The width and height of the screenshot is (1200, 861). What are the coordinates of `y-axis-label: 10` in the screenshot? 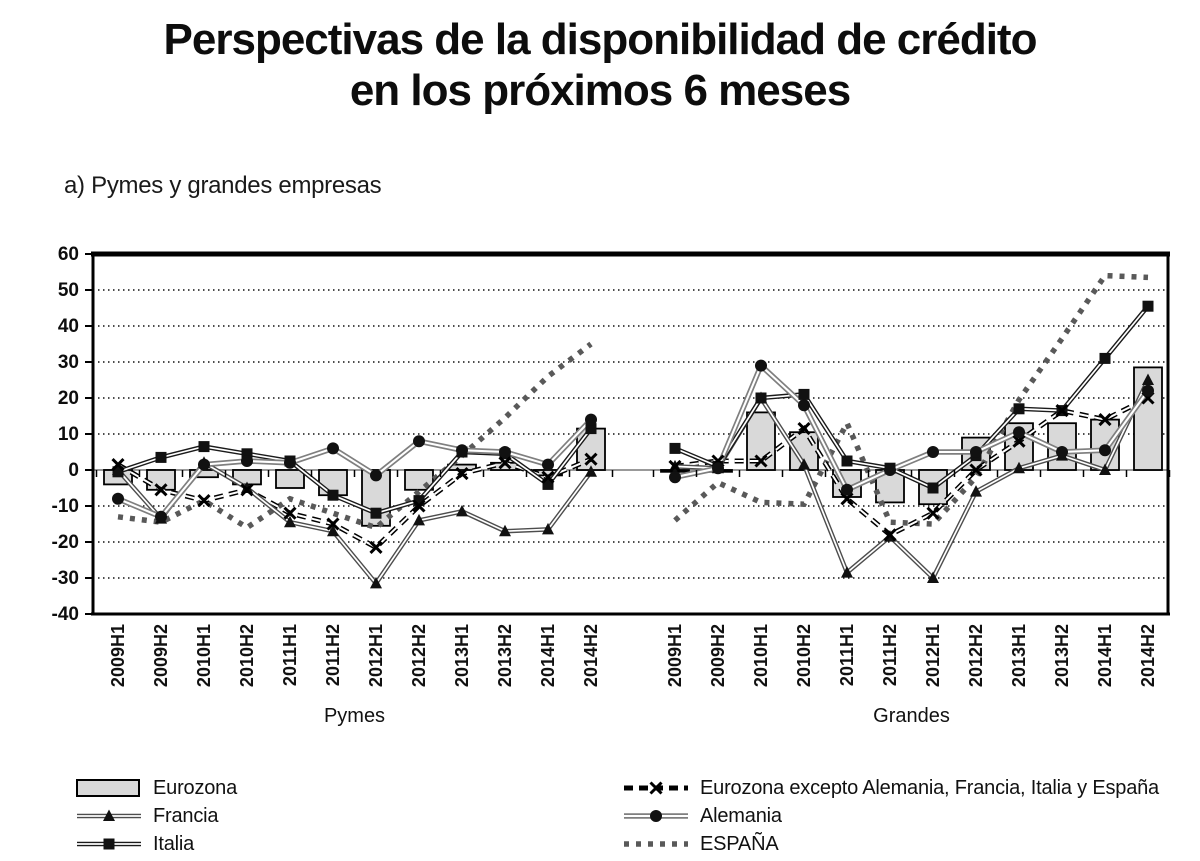 It's located at (68, 434).